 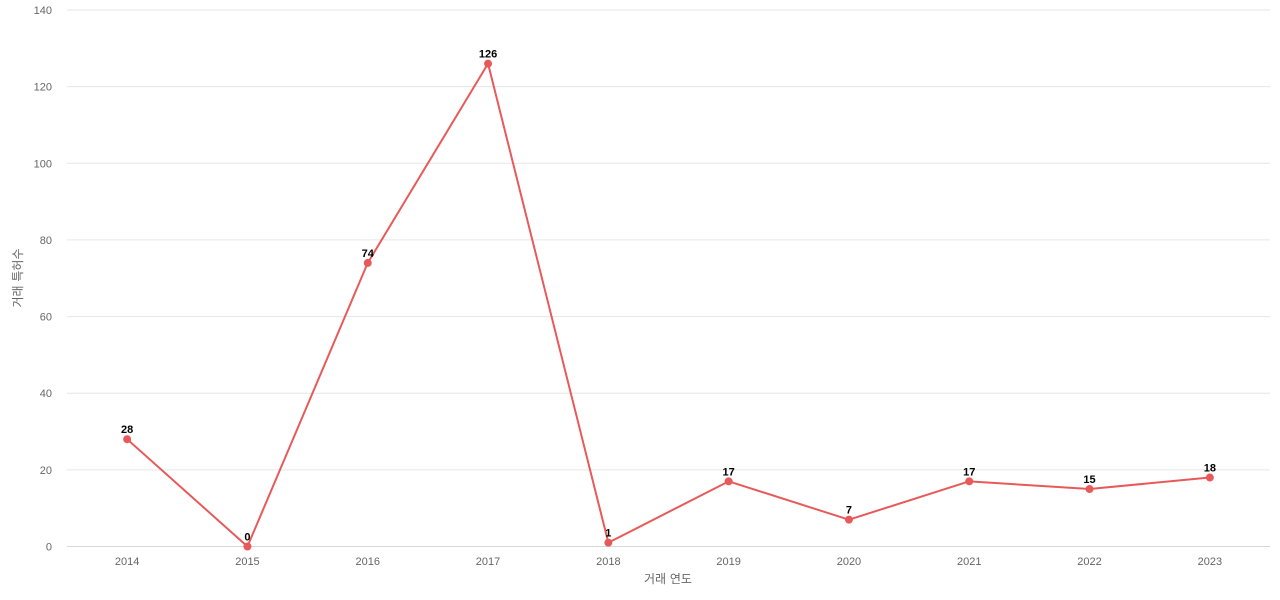 I want to click on y-tick-label-20: 20, so click(x=46, y=471).